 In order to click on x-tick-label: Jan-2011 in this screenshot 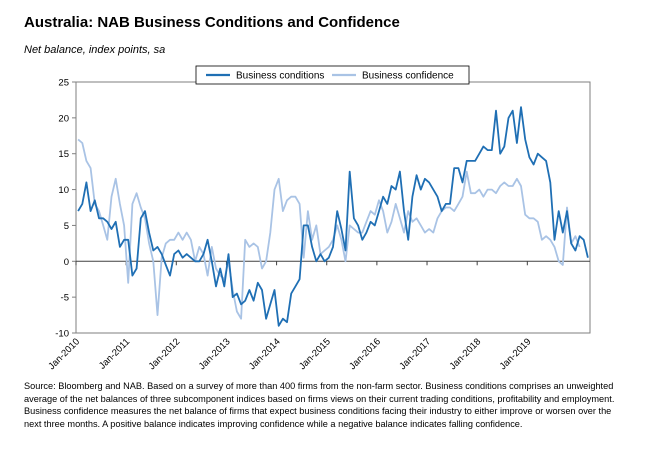, I will do `click(114, 353)`.